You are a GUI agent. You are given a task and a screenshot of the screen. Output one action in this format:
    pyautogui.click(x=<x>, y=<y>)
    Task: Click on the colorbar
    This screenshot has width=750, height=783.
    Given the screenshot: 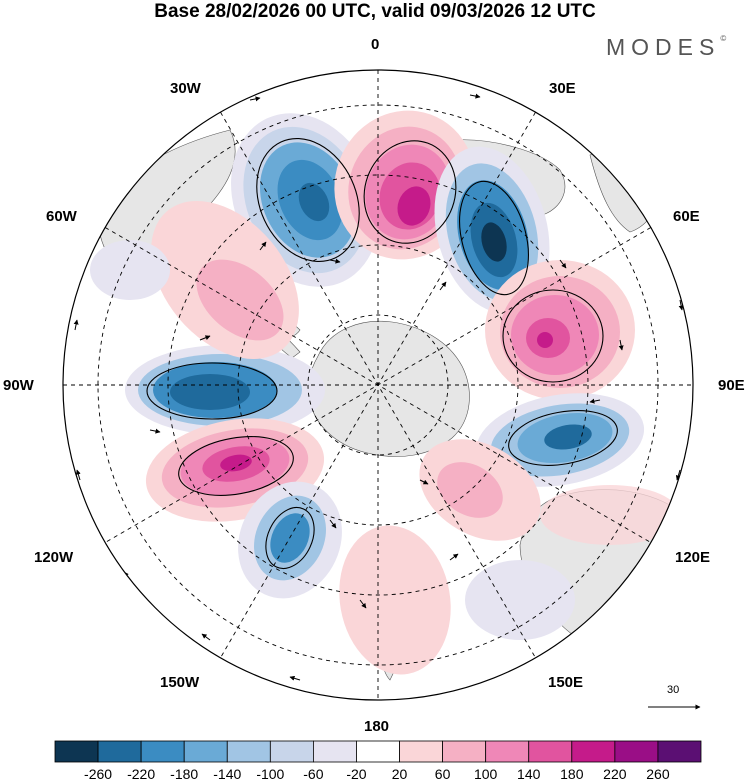 What is the action you would take?
    pyautogui.click(x=378, y=751)
    